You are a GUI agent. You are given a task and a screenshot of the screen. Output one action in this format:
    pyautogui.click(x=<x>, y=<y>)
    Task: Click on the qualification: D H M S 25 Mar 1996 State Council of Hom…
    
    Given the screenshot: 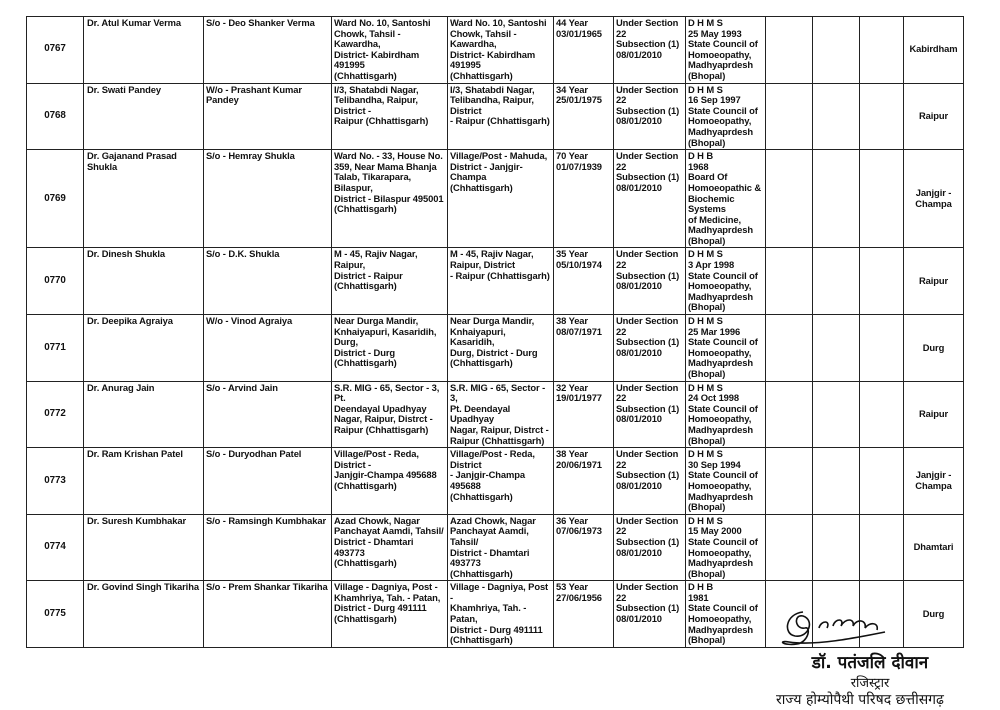 What is the action you would take?
    pyautogui.click(x=725, y=348)
    